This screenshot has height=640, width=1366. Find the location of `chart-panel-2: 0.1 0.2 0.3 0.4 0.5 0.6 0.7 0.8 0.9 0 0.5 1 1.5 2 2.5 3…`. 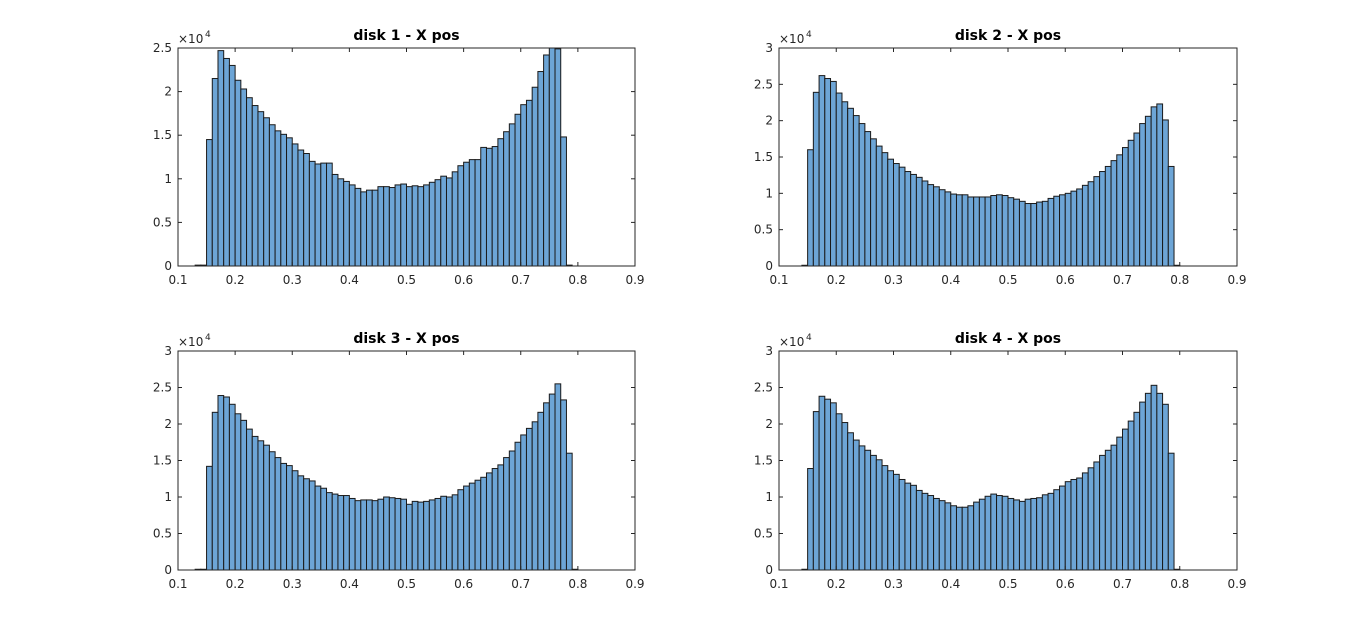

chart-panel-2: 0.1 0.2 0.3 0.4 0.5 0.6 0.7 0.8 0.9 0 0.5 1 1.5 2 2.5 3… is located at coordinates (1000, 157).